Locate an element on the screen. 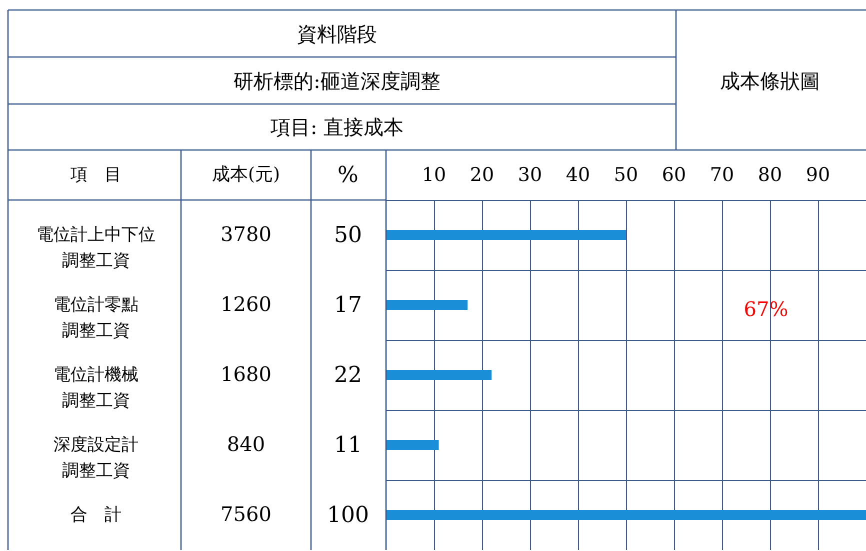 The image size is (866, 551). text: 7560 is located at coordinates (246, 514).